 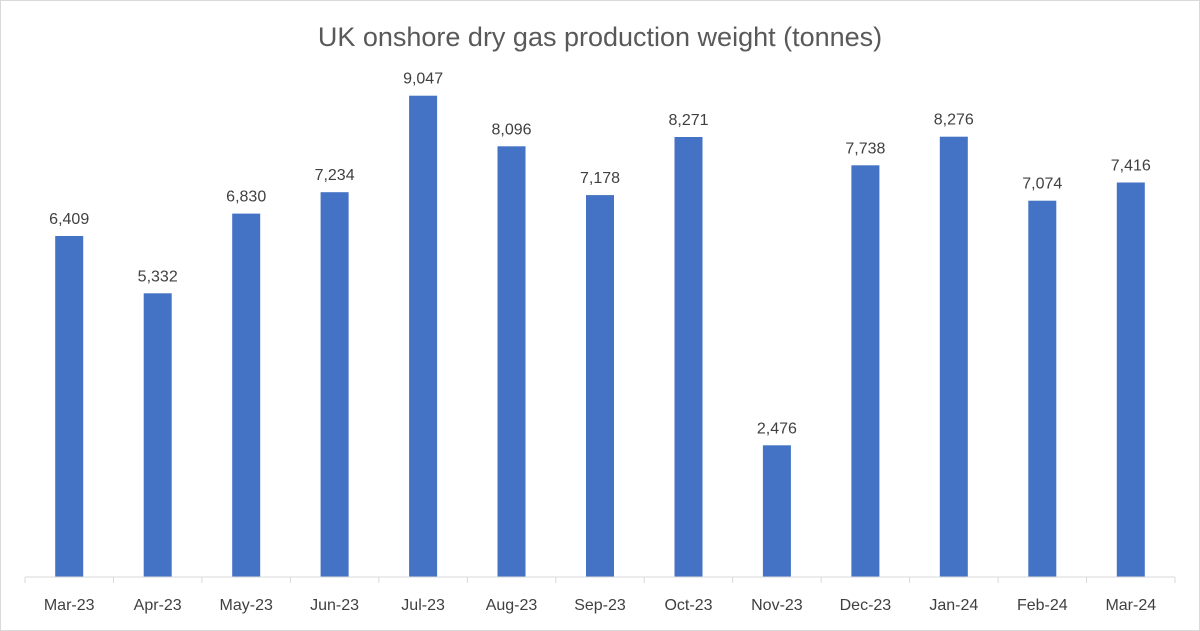 What do you see at coordinates (866, 605) in the screenshot?
I see `x-tick-label-dec-23: Dec-23` at bounding box center [866, 605].